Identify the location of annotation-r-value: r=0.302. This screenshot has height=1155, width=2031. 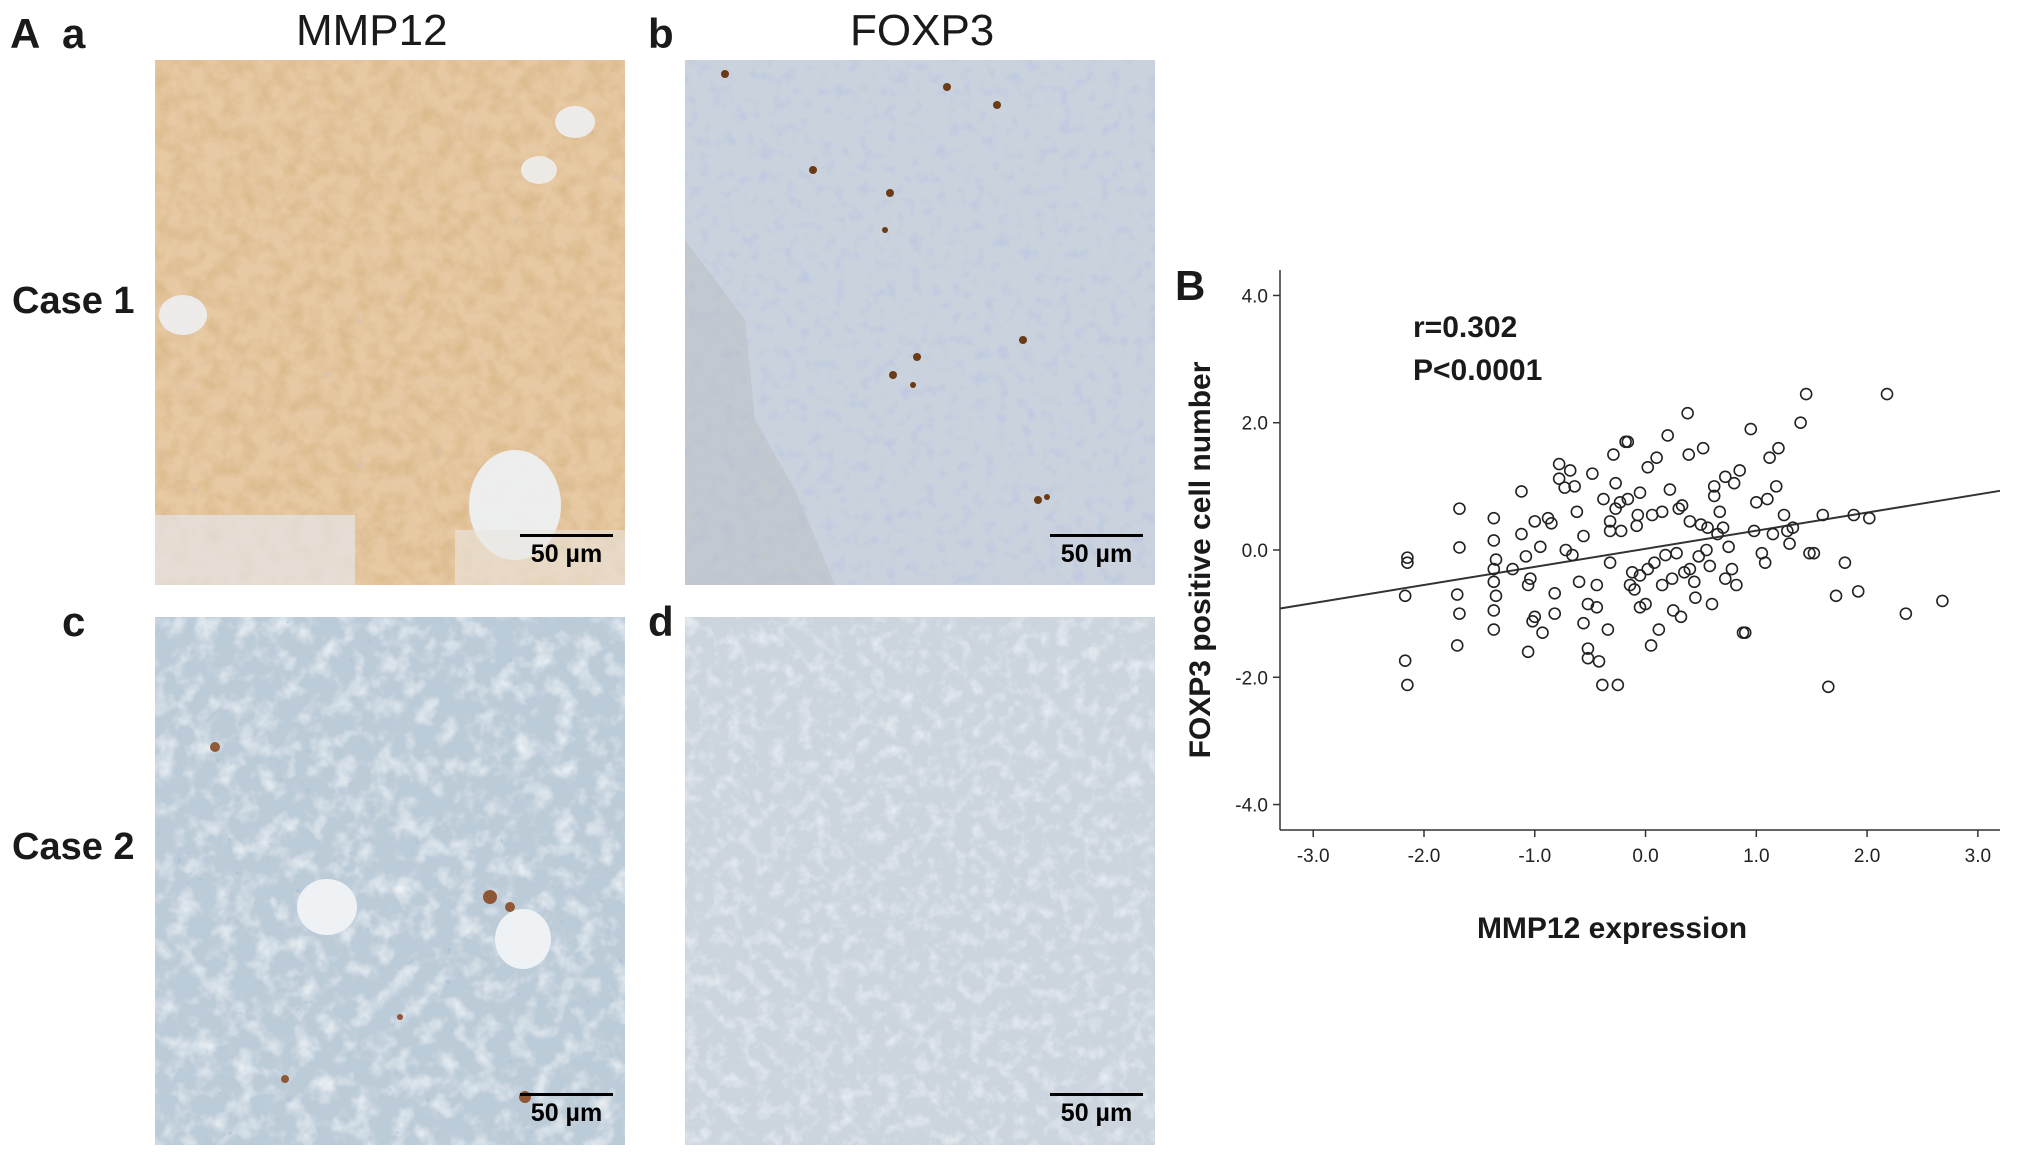
(1465, 327).